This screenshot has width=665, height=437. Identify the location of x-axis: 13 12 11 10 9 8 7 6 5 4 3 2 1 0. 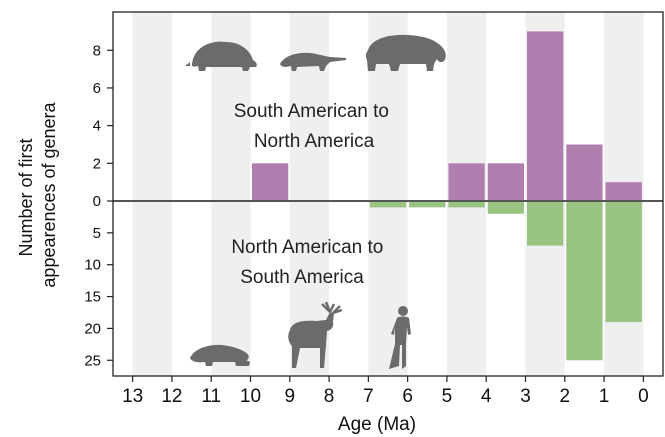
(385, 391).